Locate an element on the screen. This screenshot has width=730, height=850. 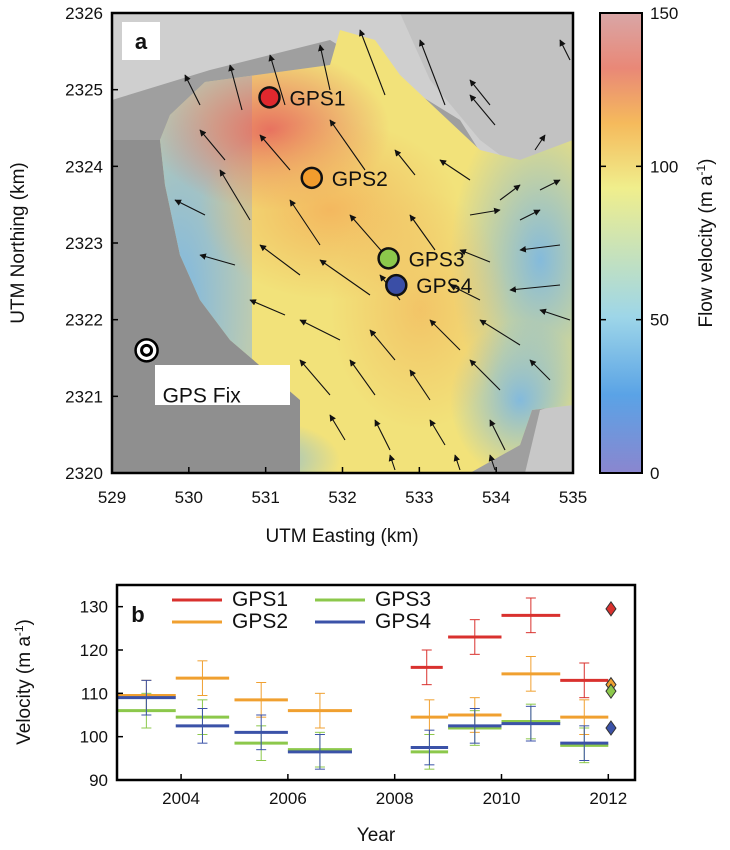
colorbar is located at coordinates (621, 243).